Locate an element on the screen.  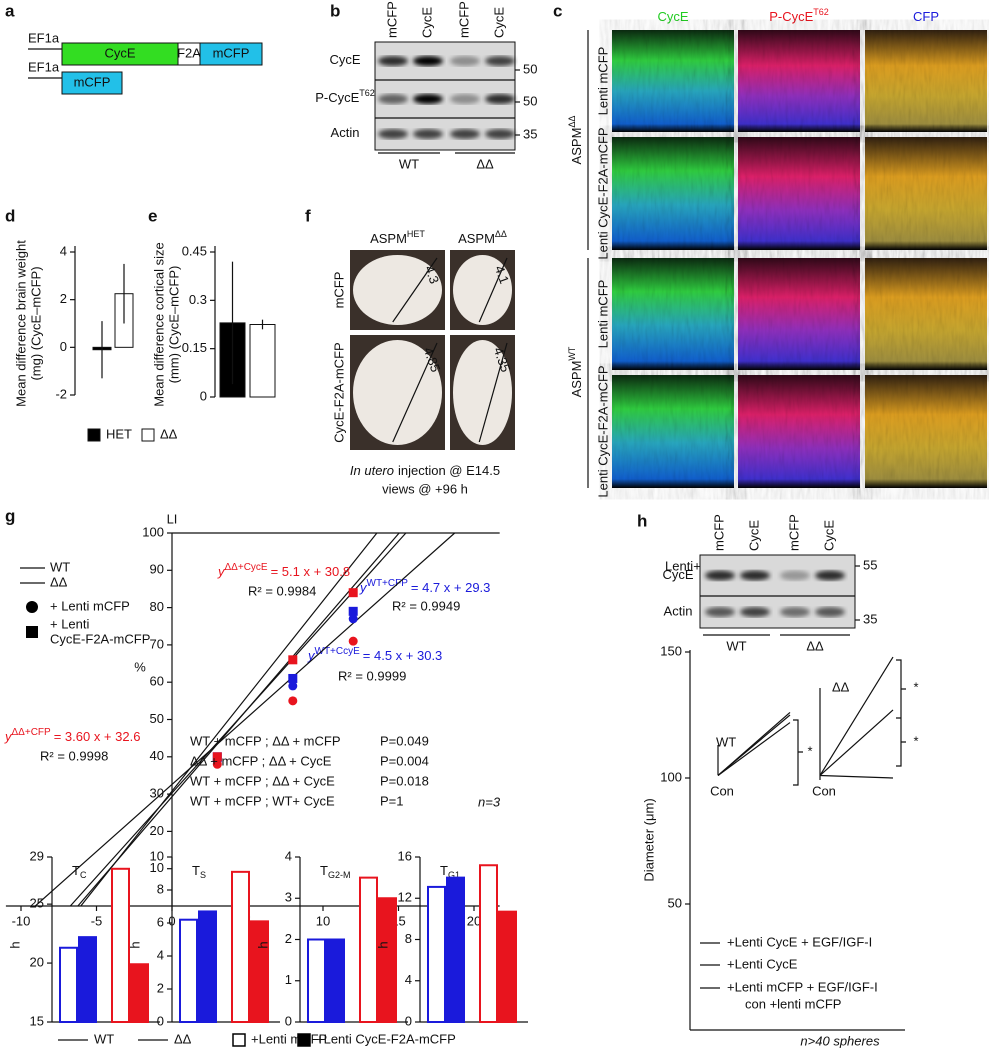
panel-label: d is located at coordinates (10, 215).